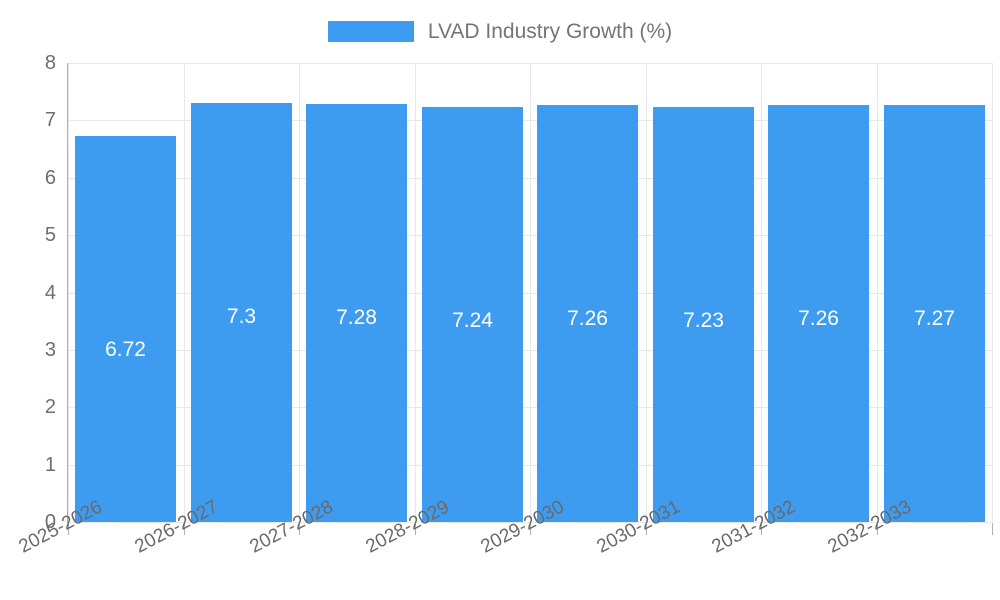 This screenshot has width=1000, height=600. What do you see at coordinates (28, 300) in the screenshot?
I see `y-axis-tick-labels: 0 1 2 3 4 5 6 7 8` at bounding box center [28, 300].